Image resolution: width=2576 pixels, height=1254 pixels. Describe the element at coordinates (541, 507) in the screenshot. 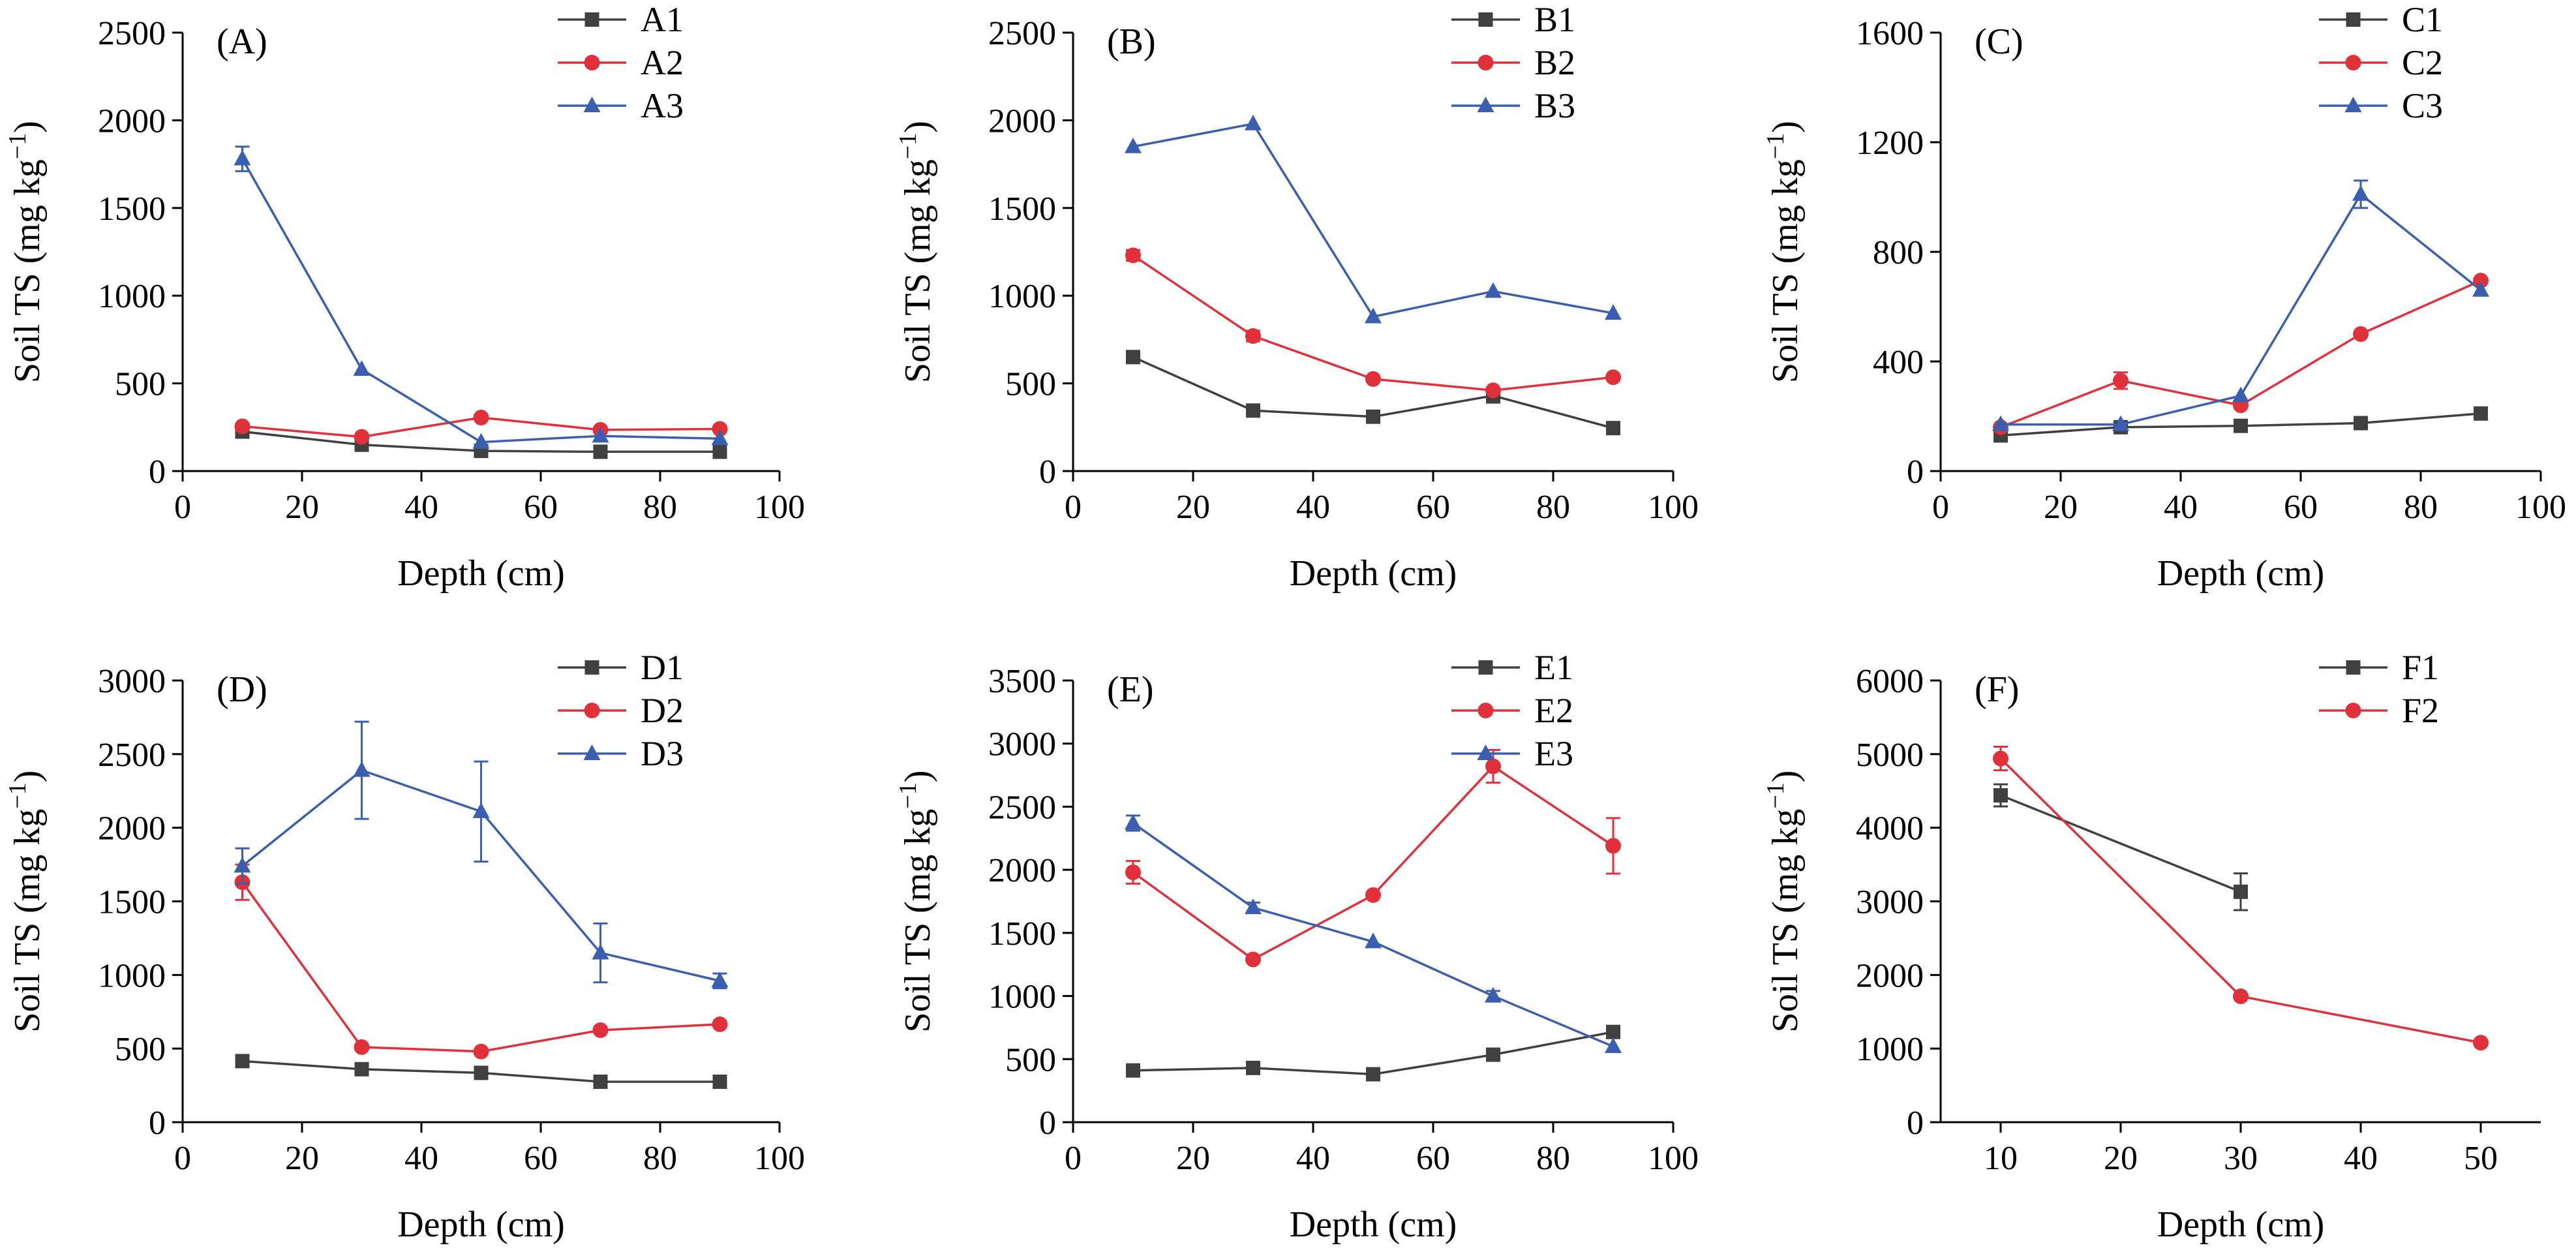

I see `x-tick-label: 60` at that location.